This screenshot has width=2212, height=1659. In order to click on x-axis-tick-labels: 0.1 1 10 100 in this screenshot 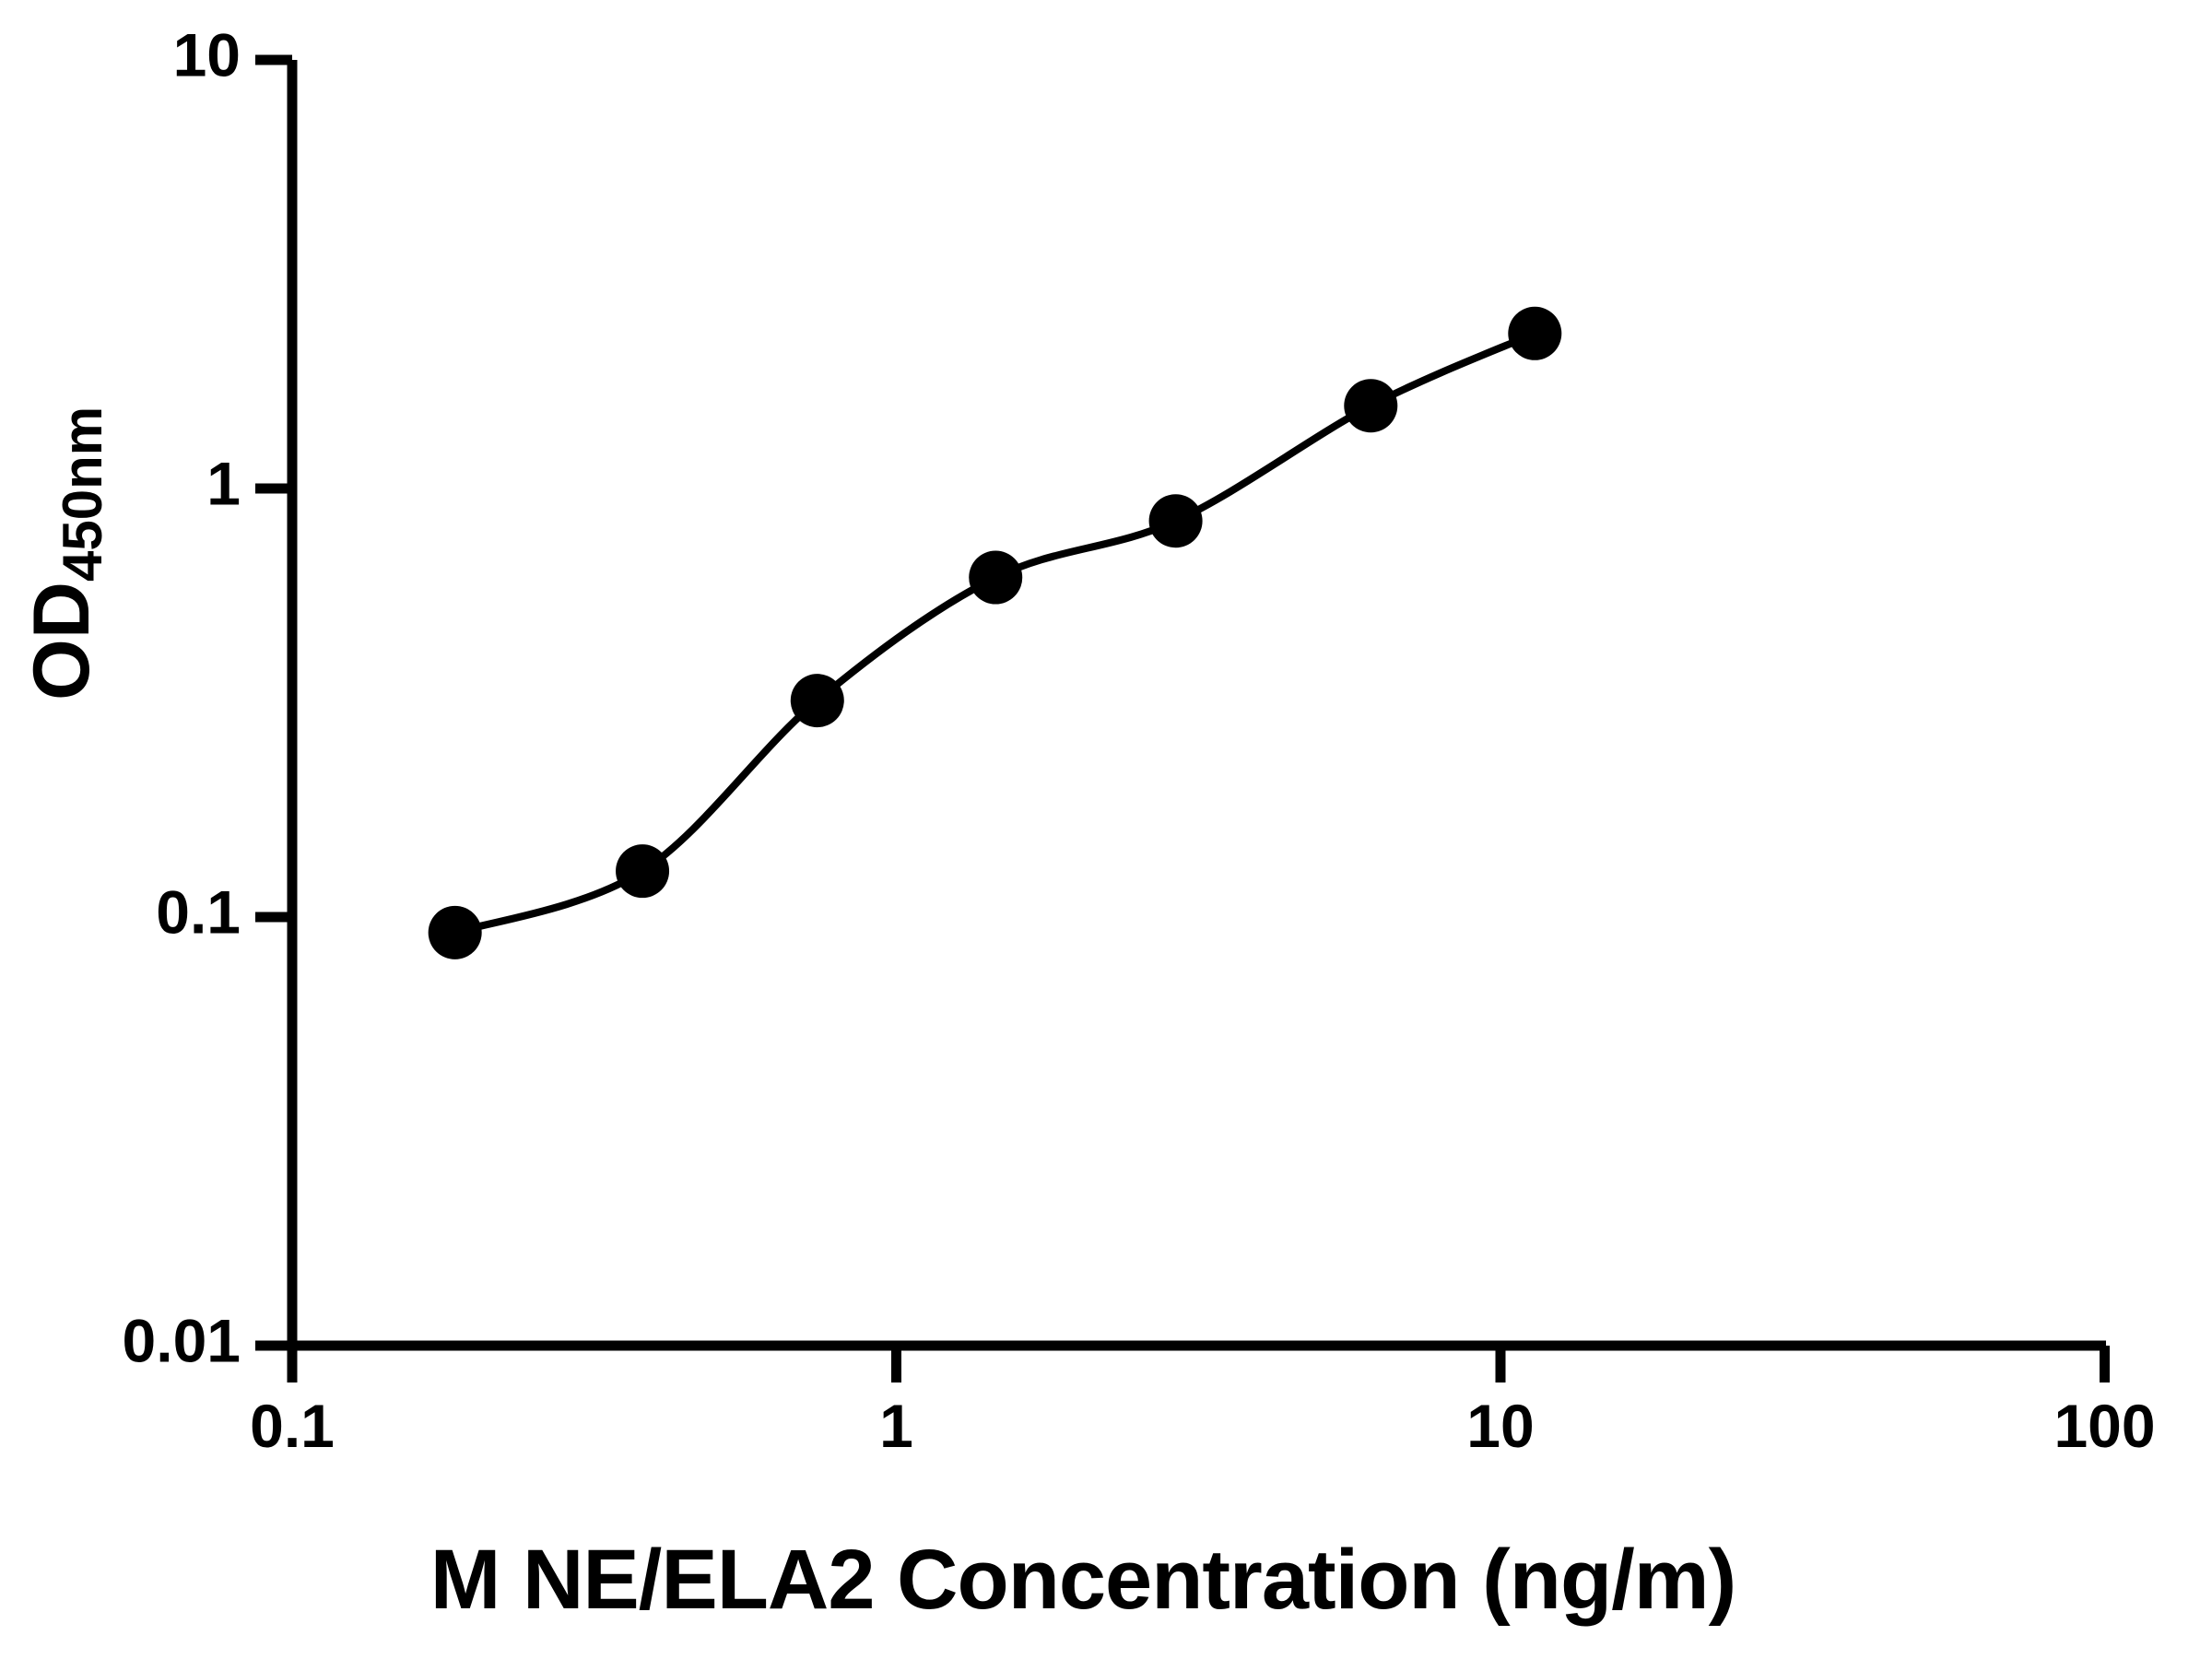, I will do `click(1202, 1426)`.